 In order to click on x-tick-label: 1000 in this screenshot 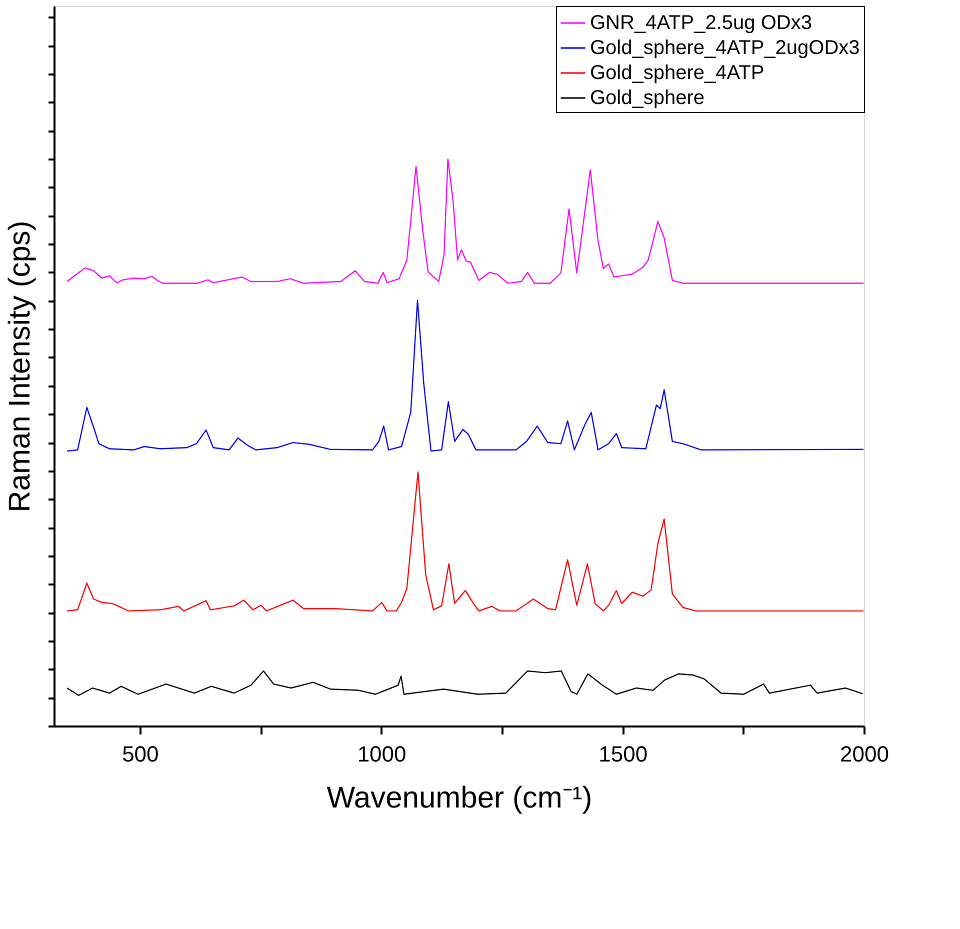, I will do `click(381, 754)`.